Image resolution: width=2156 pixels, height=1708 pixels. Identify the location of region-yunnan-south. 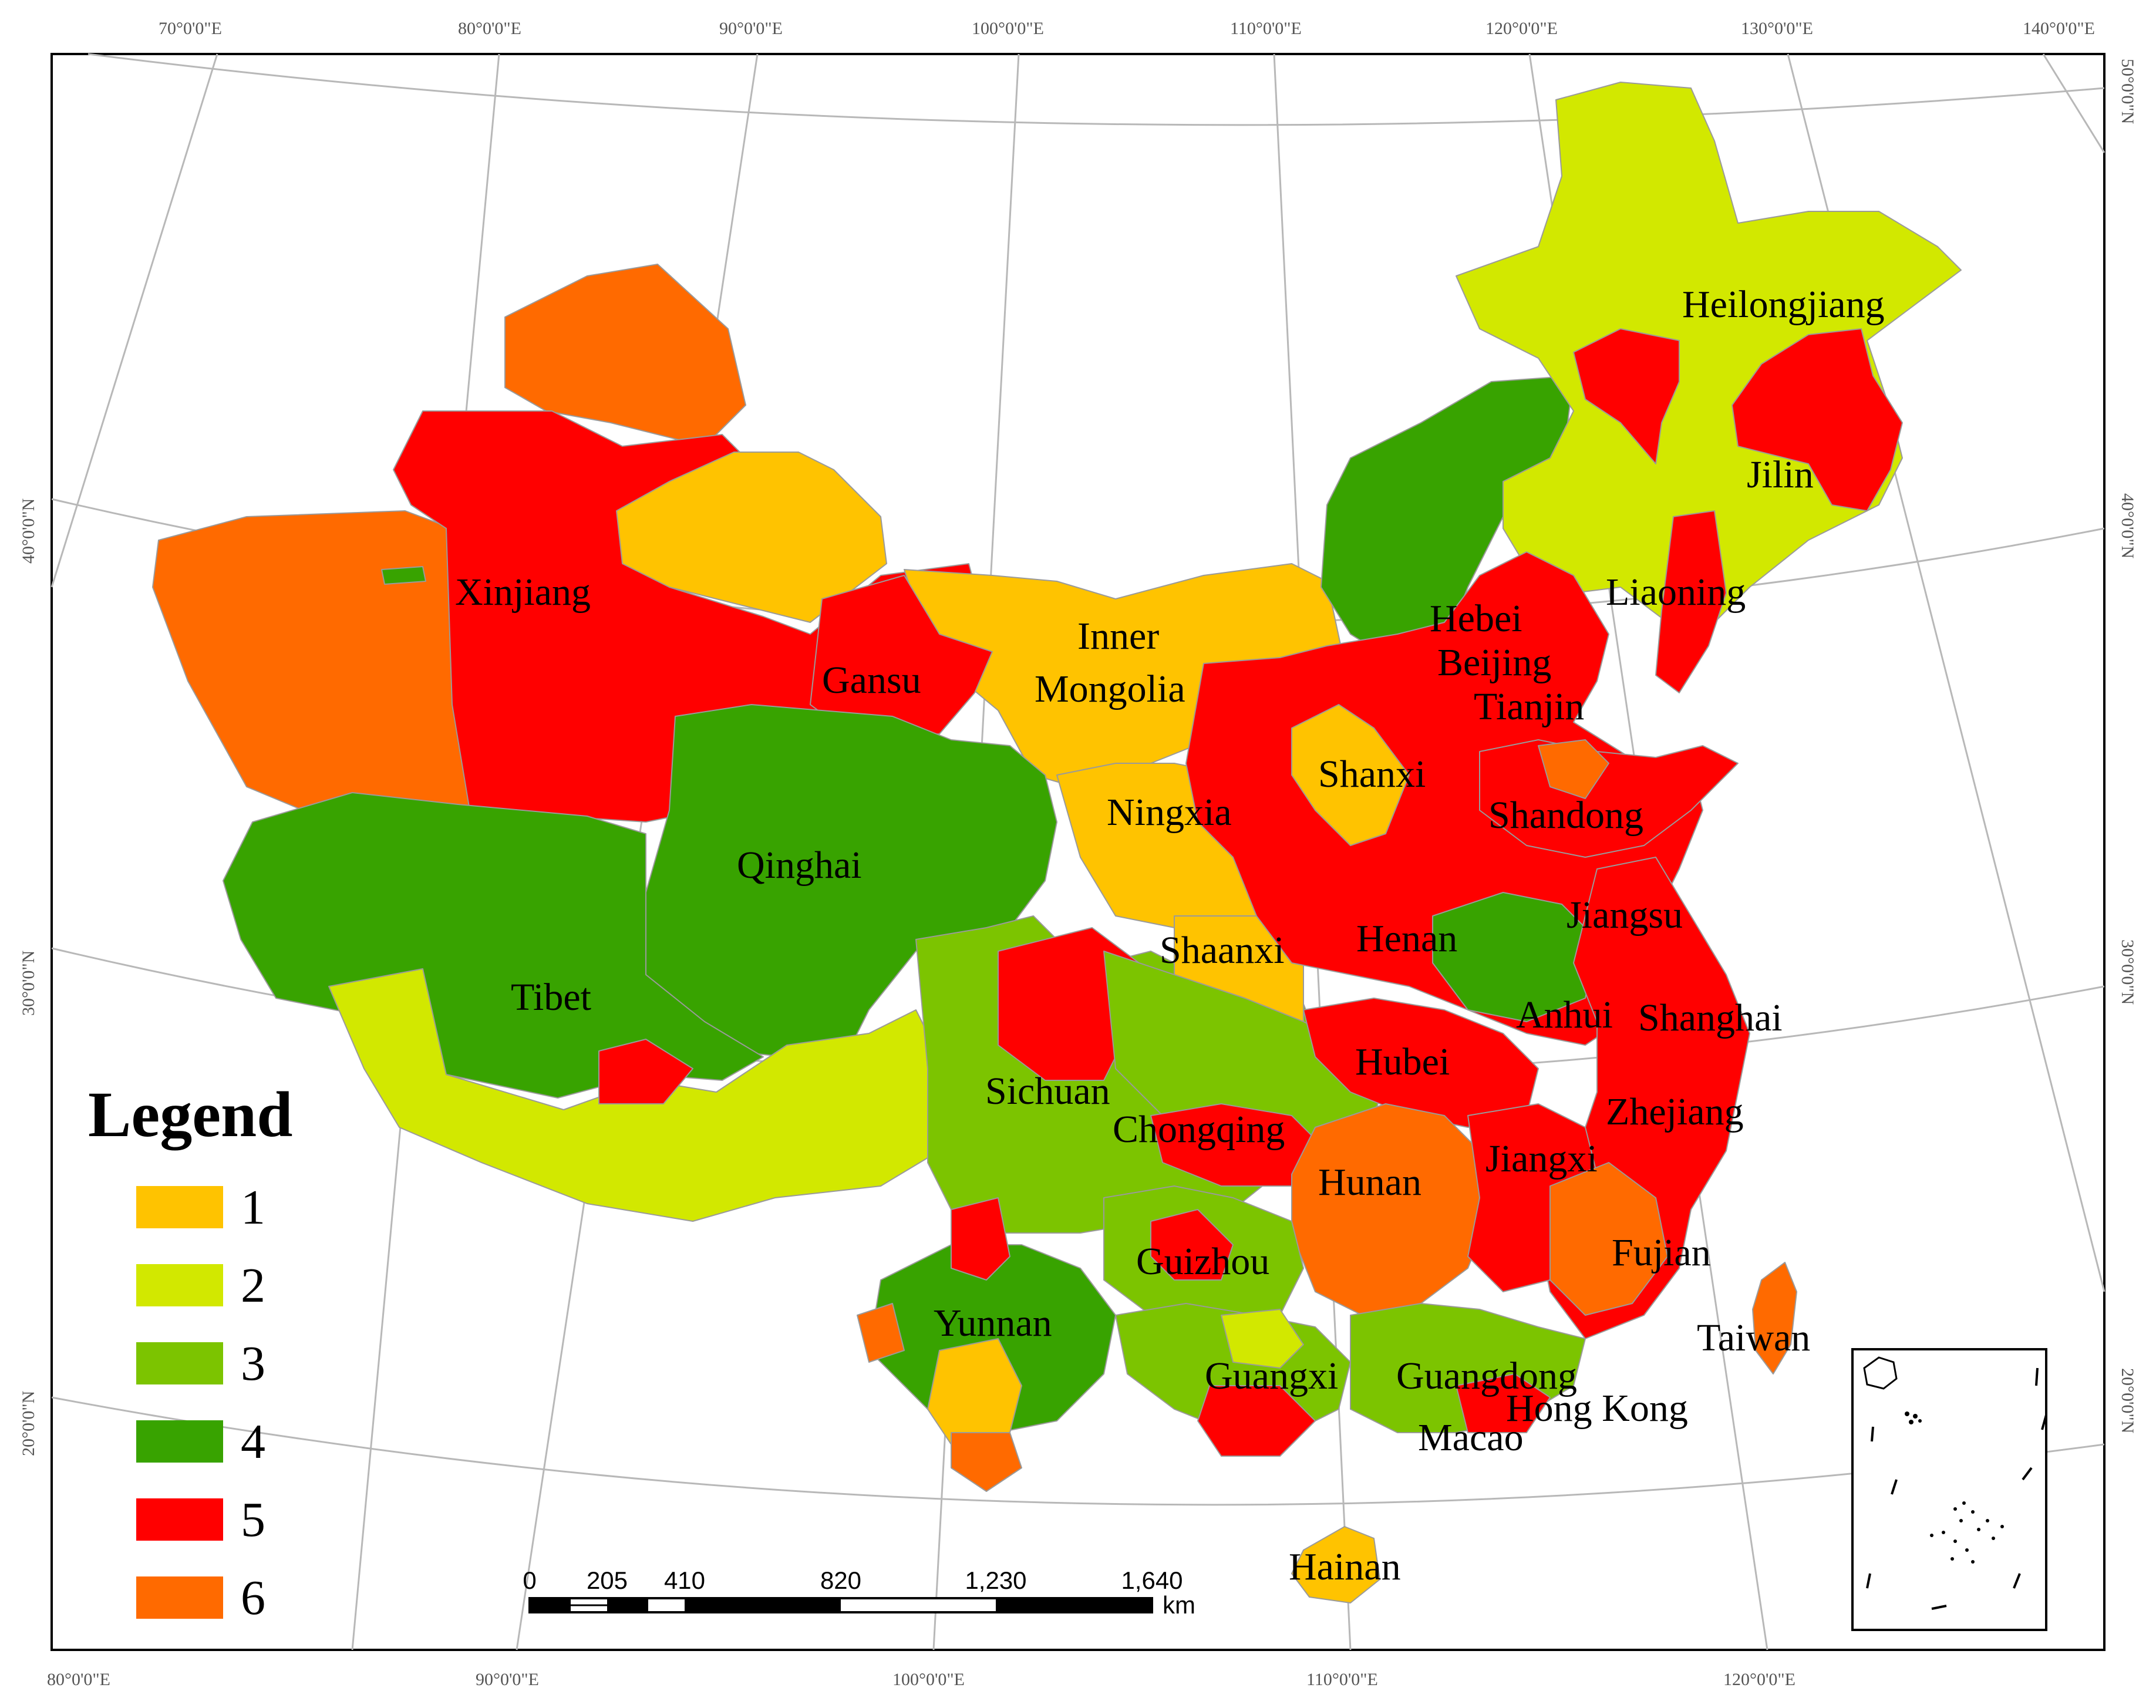
(986, 1462).